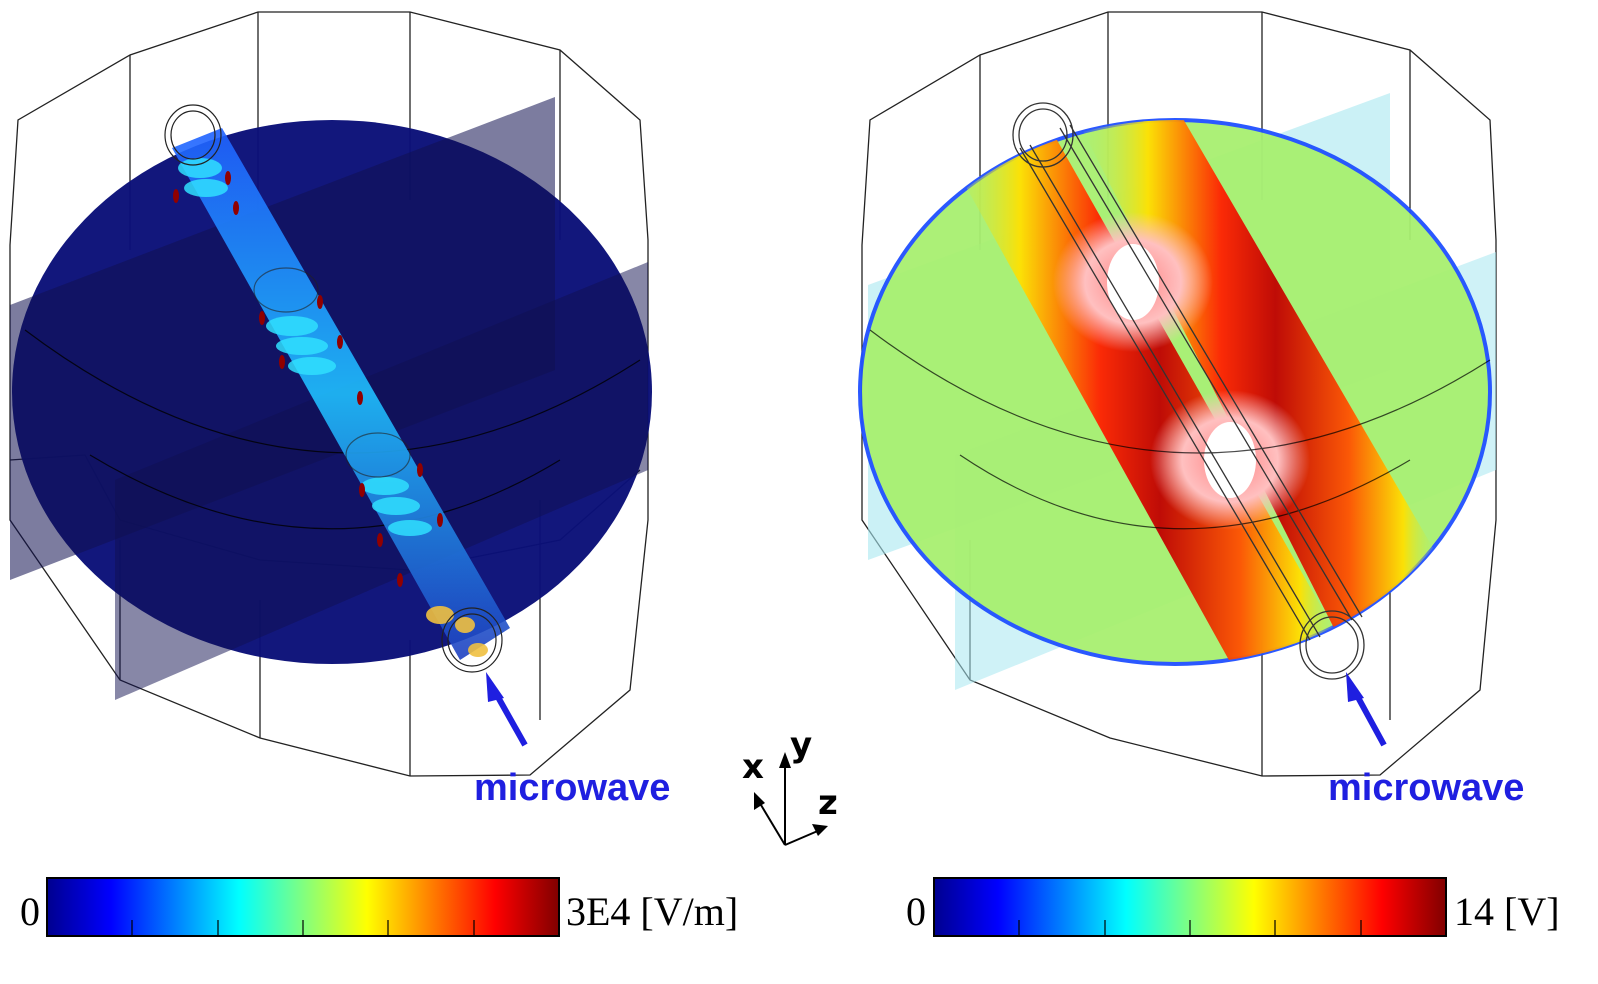 This screenshot has width=1598, height=984. What do you see at coordinates (791, 799) in the screenshot?
I see `axes-triad` at bounding box center [791, 799].